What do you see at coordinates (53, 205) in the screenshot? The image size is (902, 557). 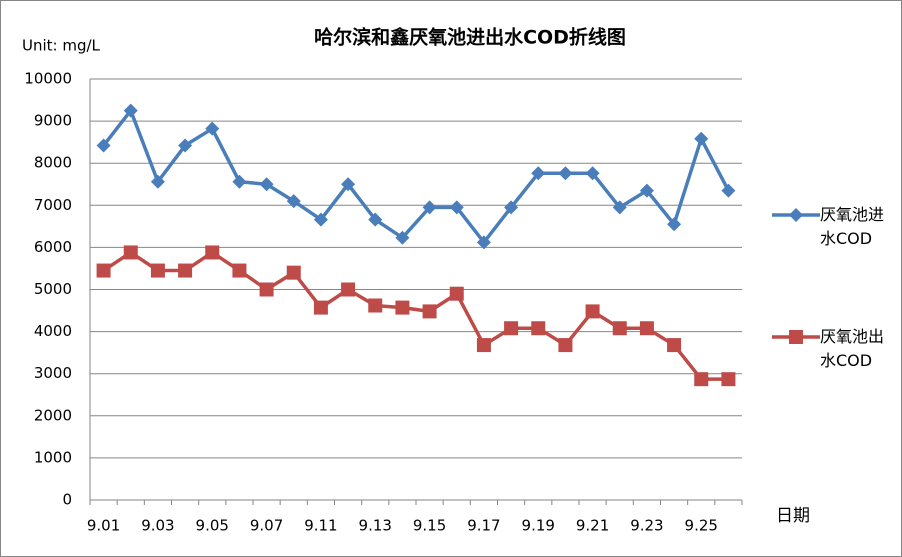 I see `y-tick-label: 7000` at bounding box center [53, 205].